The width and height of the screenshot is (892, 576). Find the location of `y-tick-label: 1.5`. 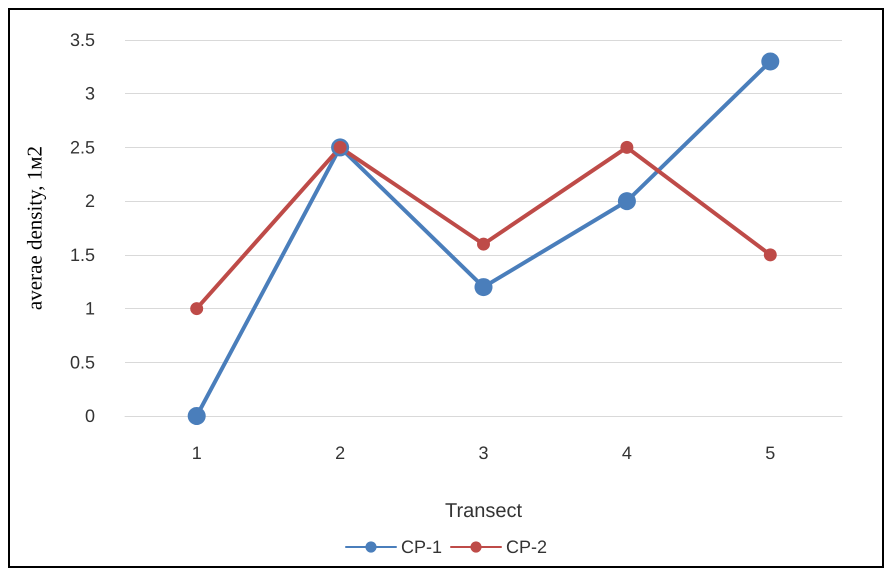

y-tick-label: 1.5 is located at coordinates (82, 254).